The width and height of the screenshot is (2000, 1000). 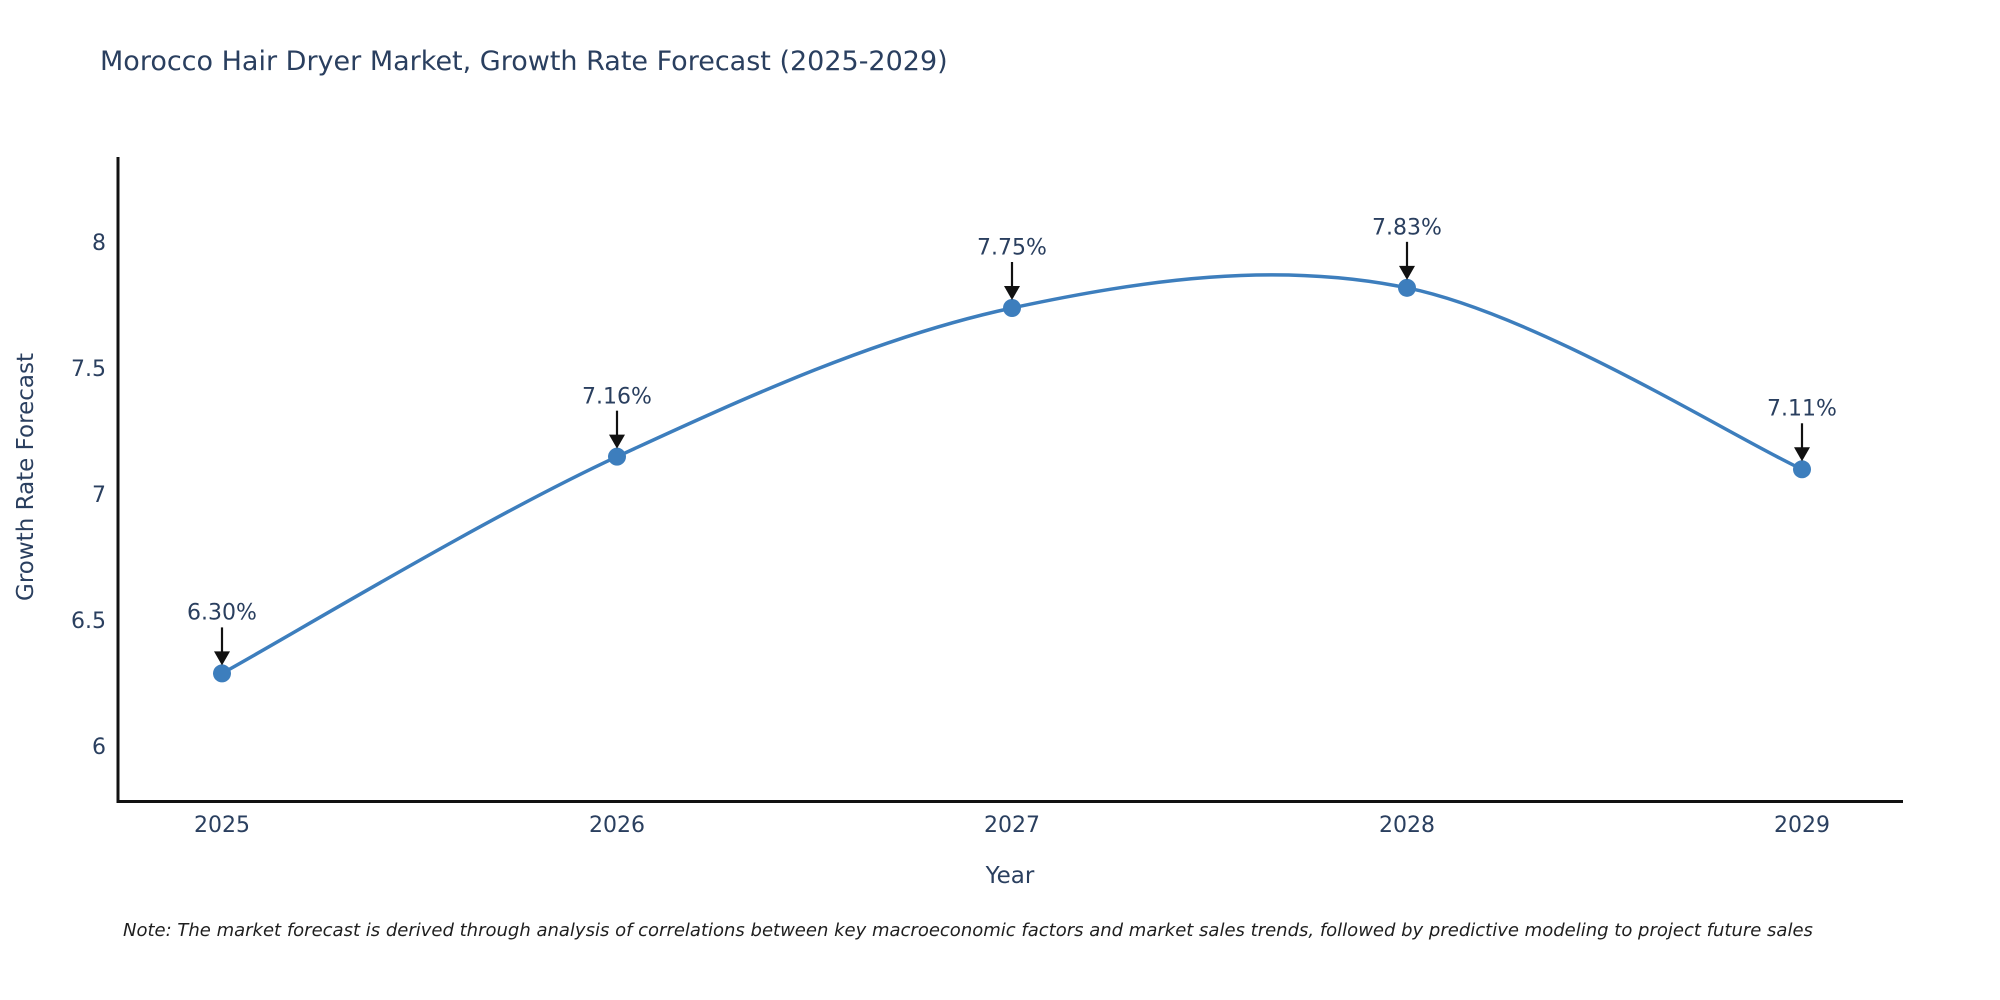 I want to click on x-tick-label: 2027, so click(x=1012, y=825).